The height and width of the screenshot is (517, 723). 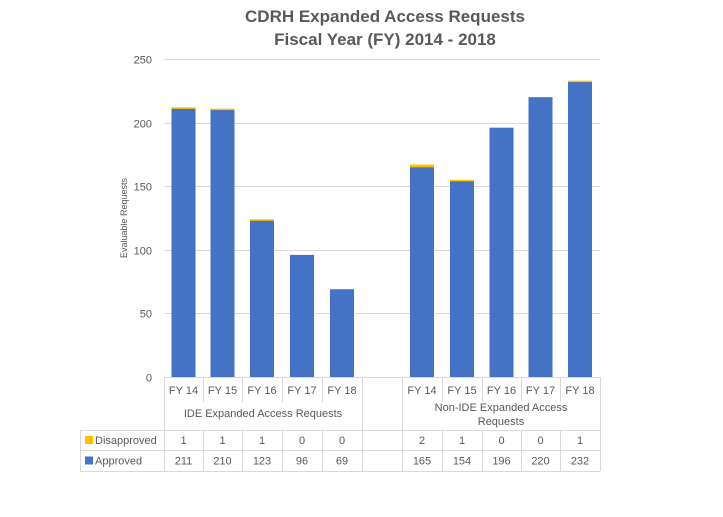 I want to click on group-label: IDE Expanded Access Requests, so click(x=263, y=414).